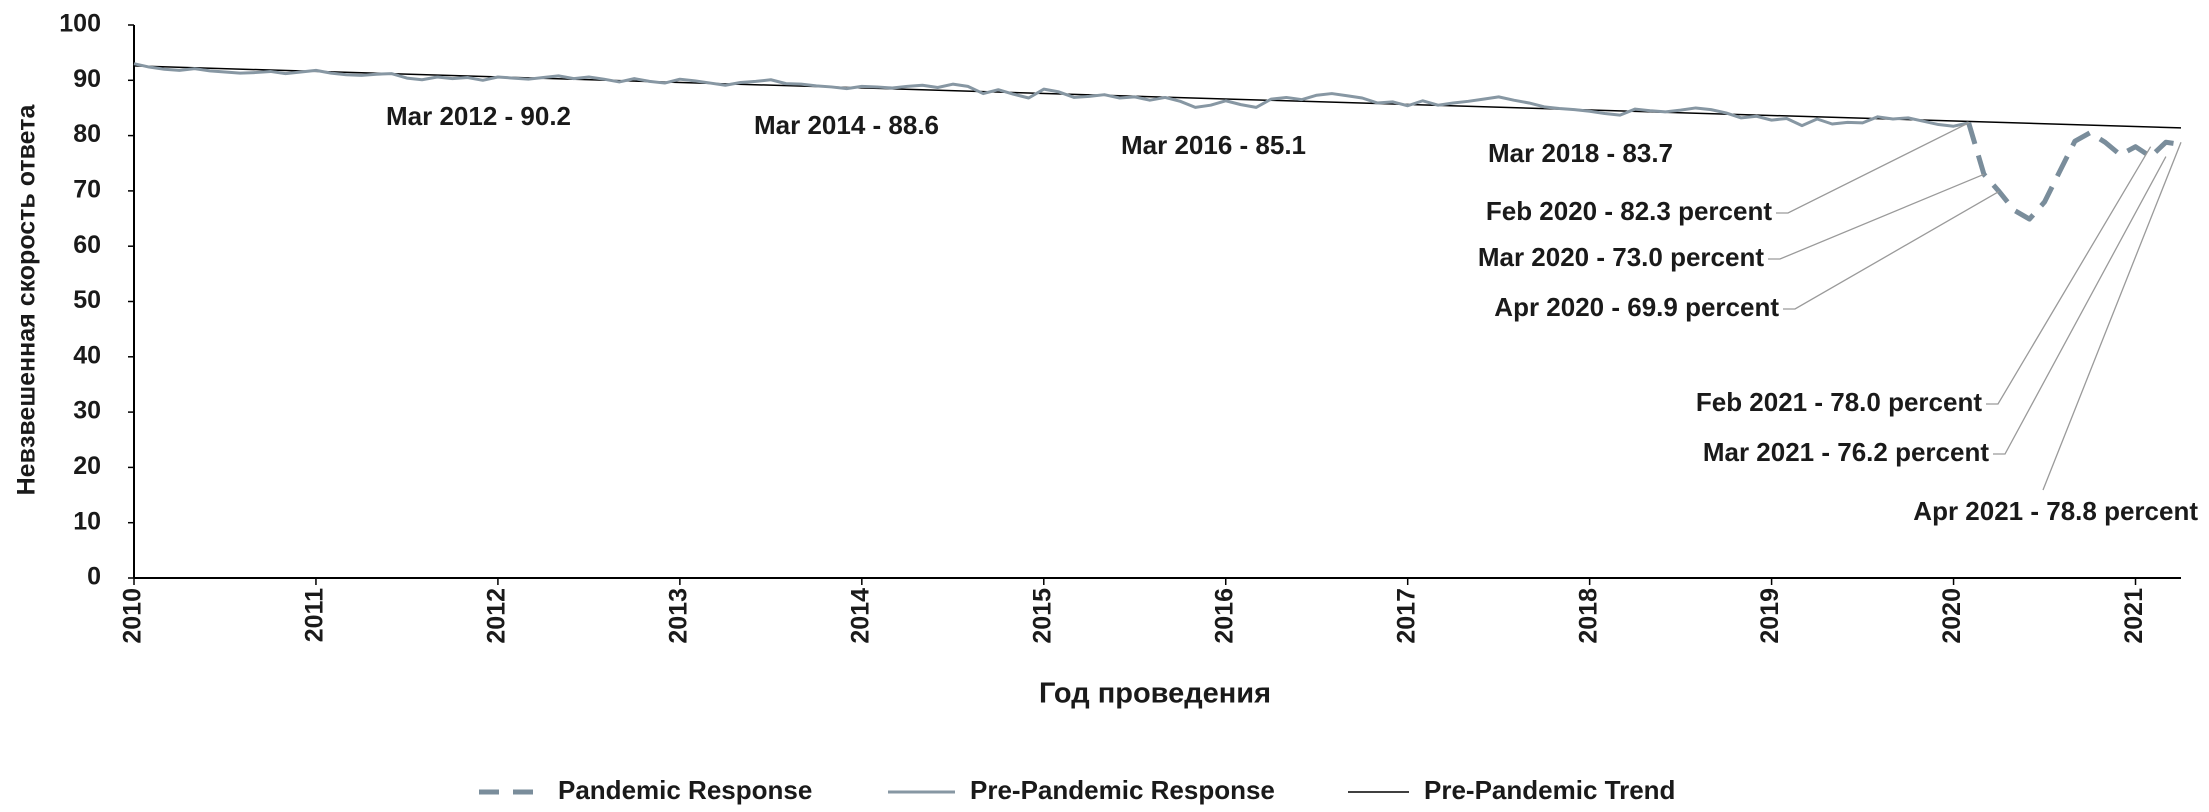 The width and height of the screenshot is (2209, 812). I want to click on x-tick-label: 2013, so click(678, 616).